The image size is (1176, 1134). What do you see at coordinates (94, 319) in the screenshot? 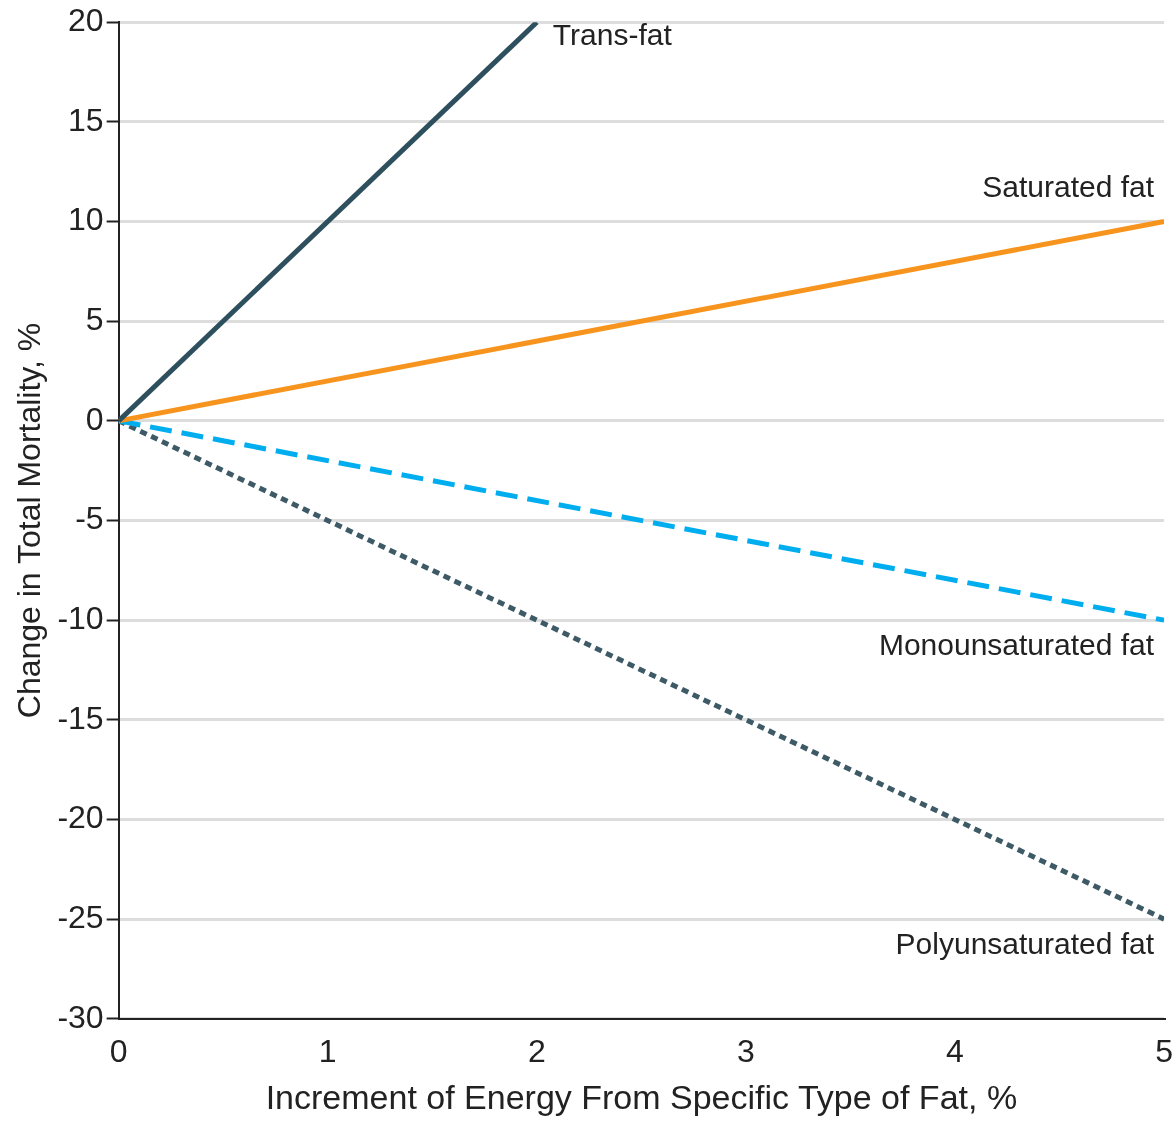
I see `y-tick-label: 5` at bounding box center [94, 319].